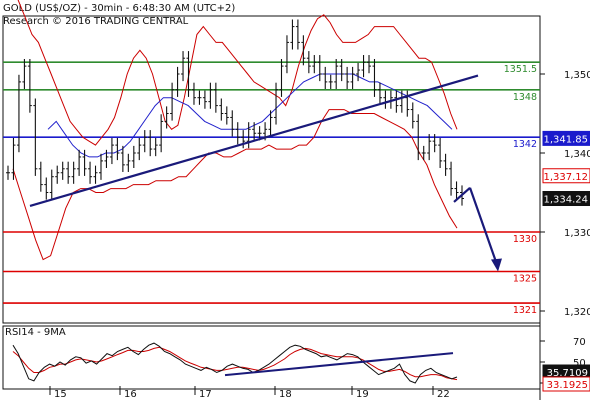  Describe the element at coordinates (579, 342) in the screenshot. I see `rsi-y-tick-label-70: 70` at that location.